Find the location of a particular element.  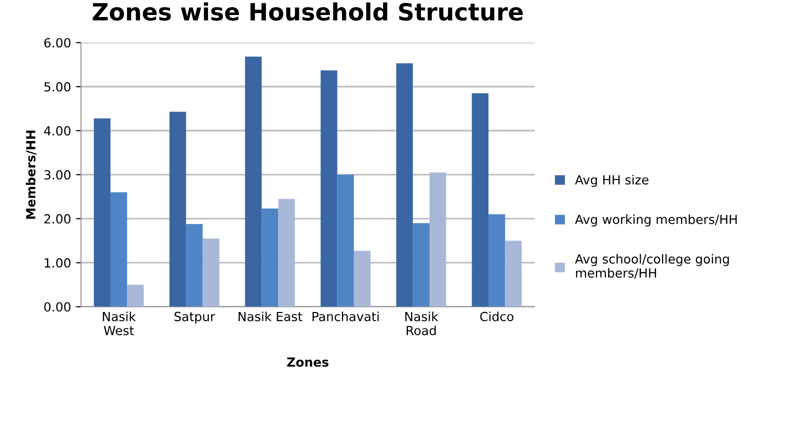

y-tick-label: 1.00 is located at coordinates (57, 263).